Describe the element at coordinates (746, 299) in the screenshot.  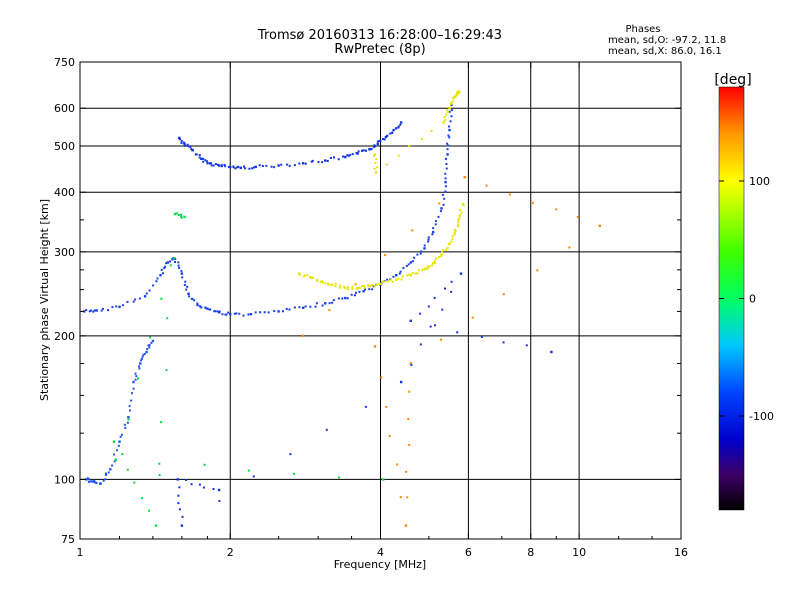
I see `colorbar-ticks: 100 0 -100` at that location.